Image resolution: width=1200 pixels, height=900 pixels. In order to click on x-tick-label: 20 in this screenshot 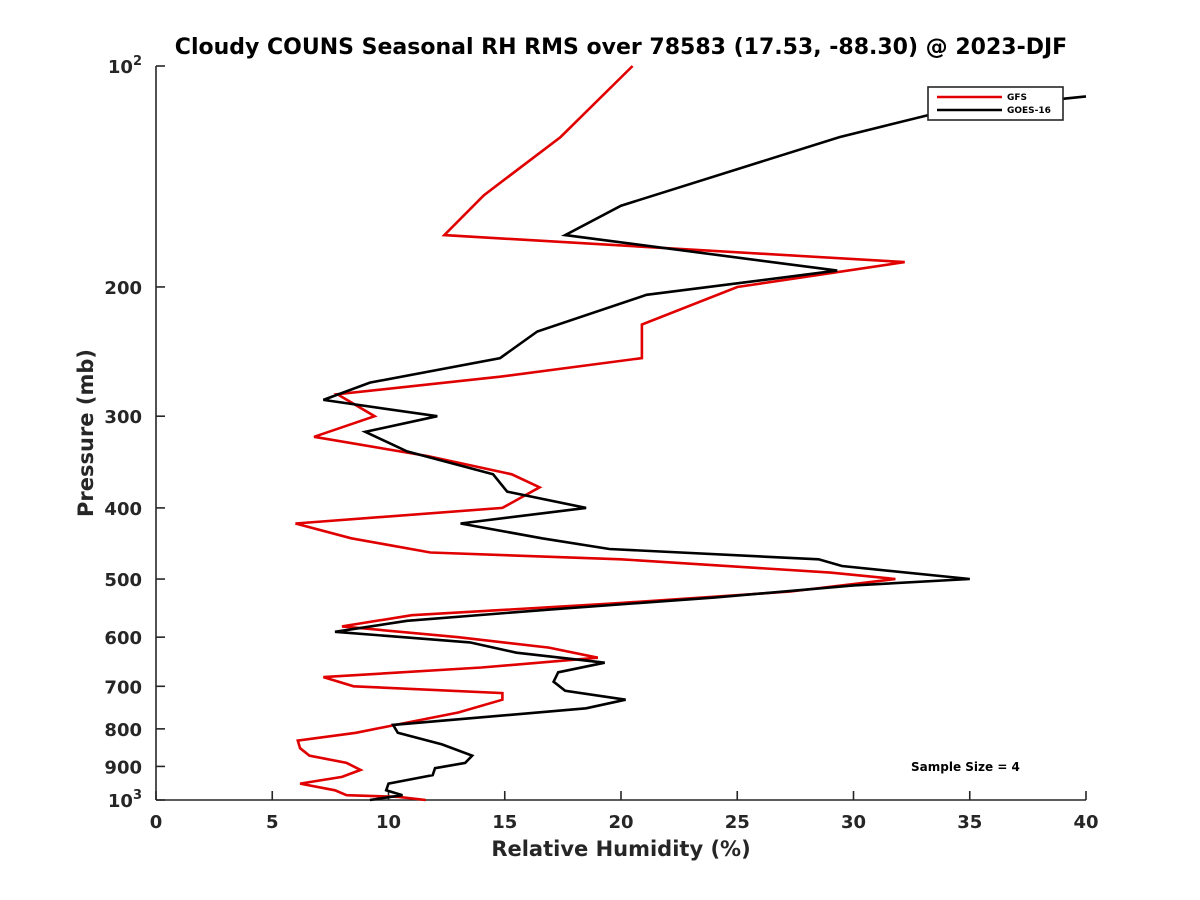, I will do `click(620, 822)`.